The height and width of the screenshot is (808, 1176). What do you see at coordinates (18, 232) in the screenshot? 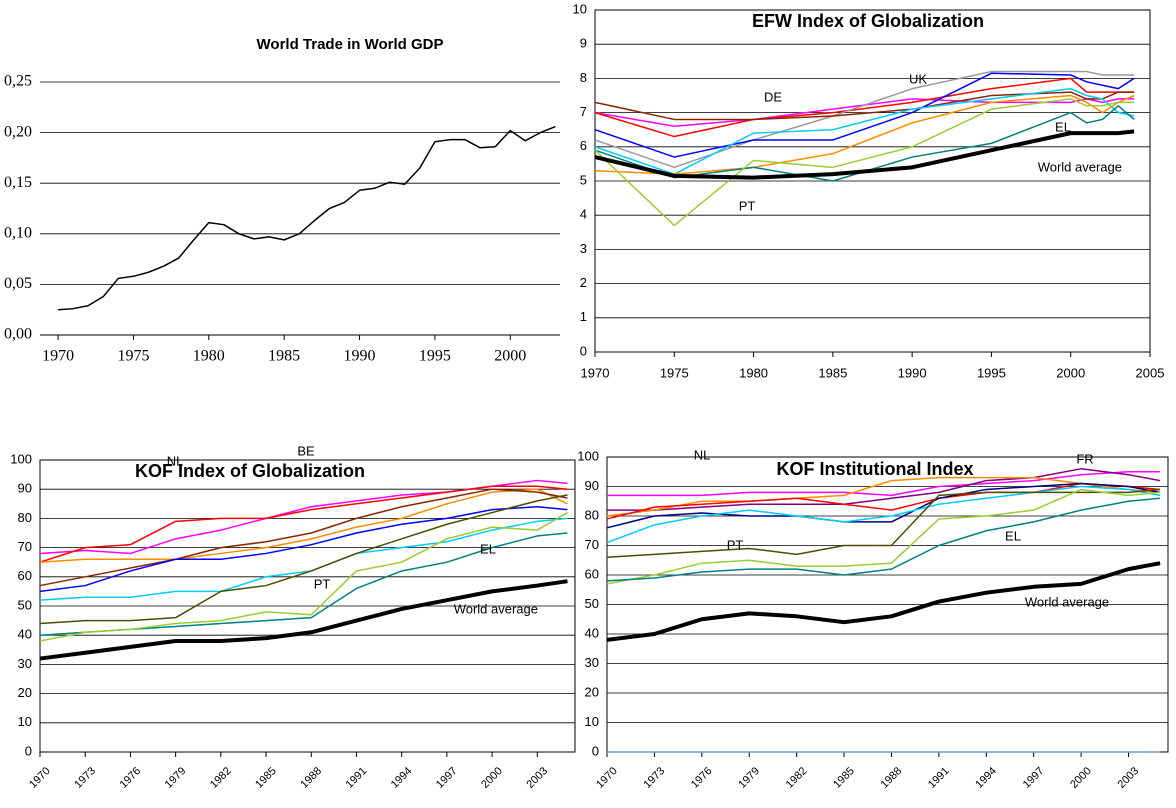
I see `y-tick-label: 0,10` at bounding box center [18, 232].